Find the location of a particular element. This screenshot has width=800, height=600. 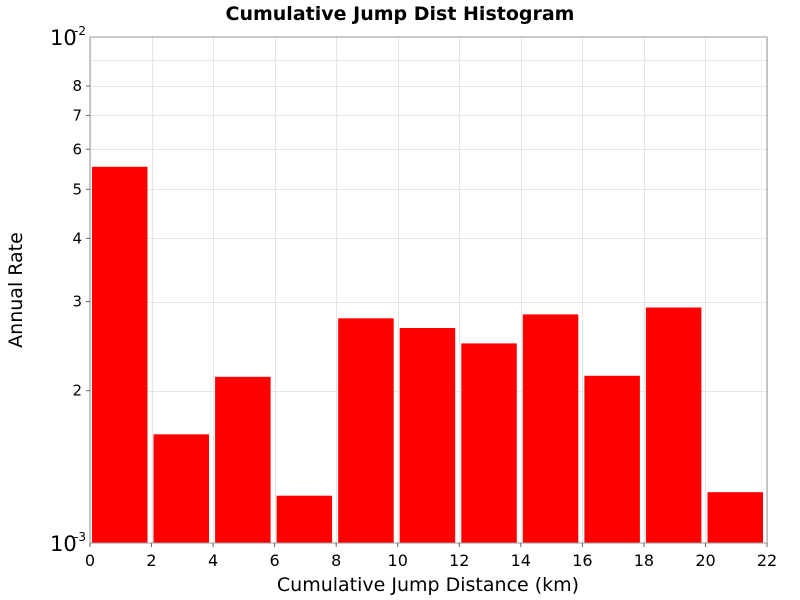

y-minor-tick-label-5: 7 is located at coordinates (77, 115).